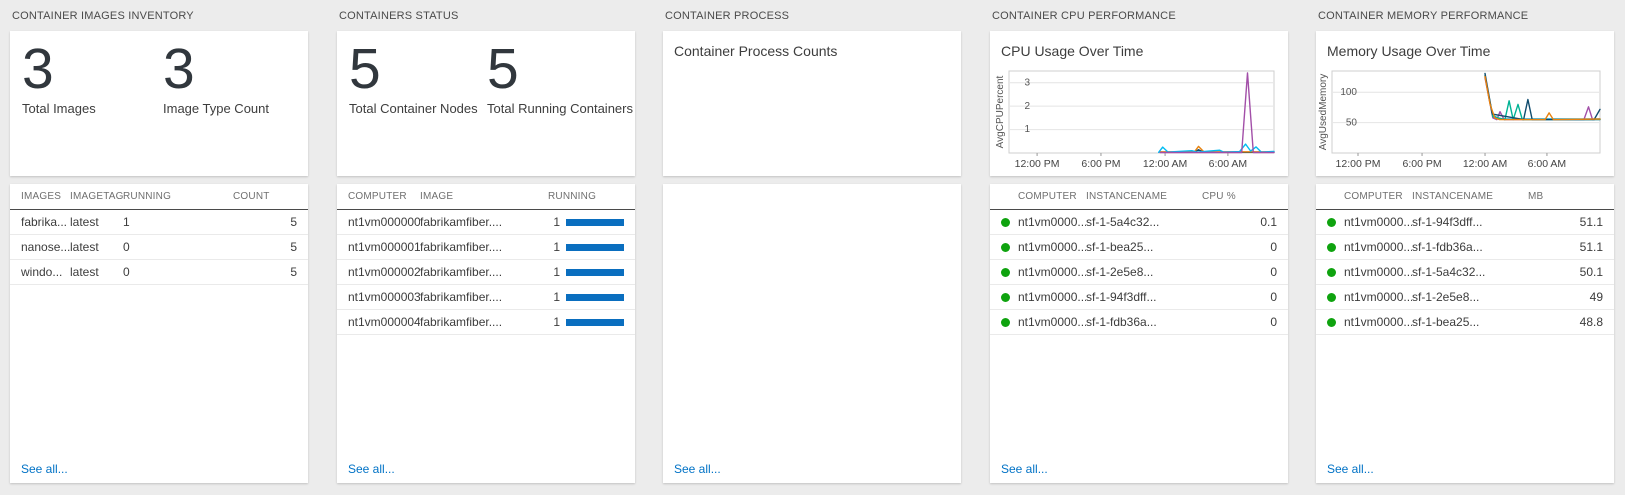 The height and width of the screenshot is (495, 1625). What do you see at coordinates (1409, 51) in the screenshot?
I see `chart-title: Memory Usage Over Time` at bounding box center [1409, 51].